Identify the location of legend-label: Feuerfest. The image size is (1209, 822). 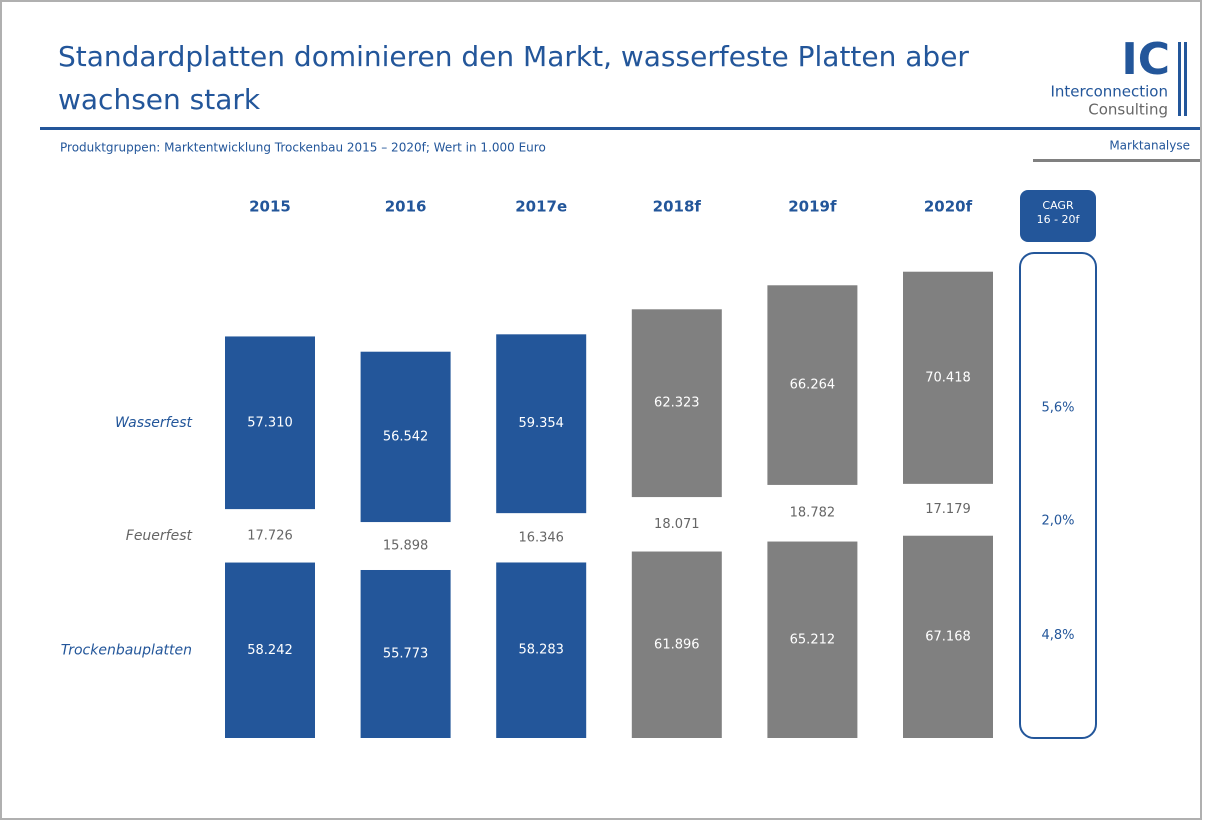
(159, 536).